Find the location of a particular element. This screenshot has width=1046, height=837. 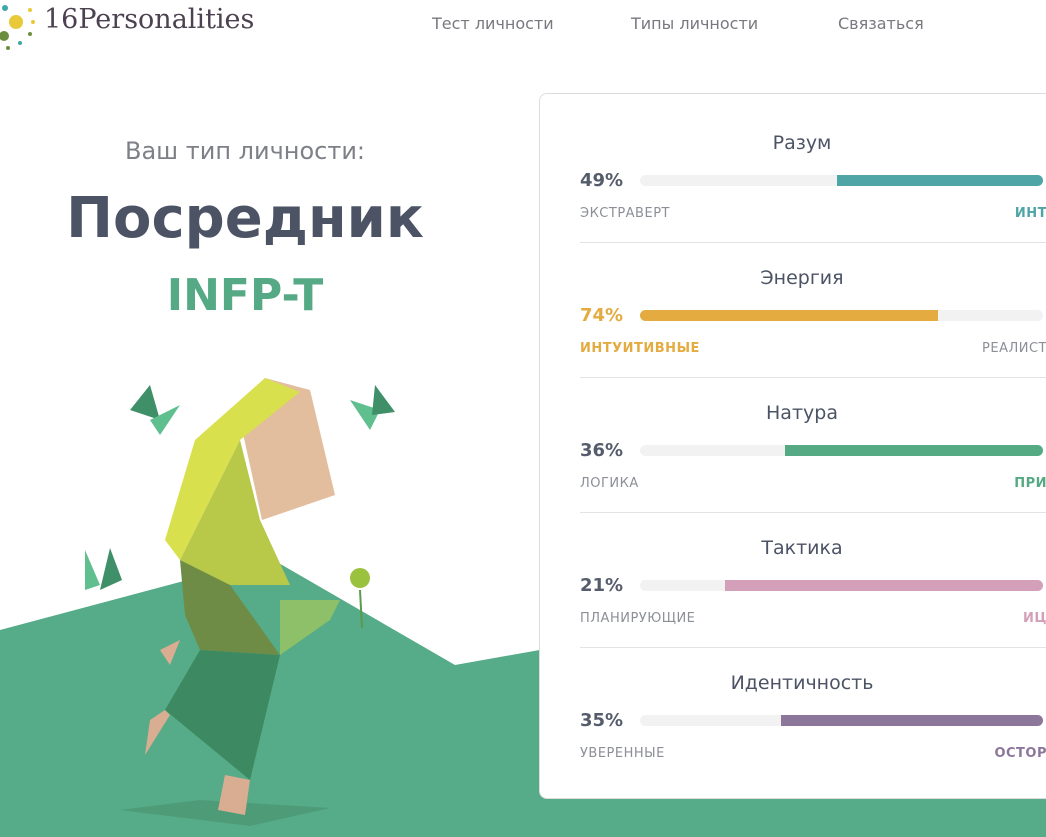

trait-percent: 49% is located at coordinates (602, 180).